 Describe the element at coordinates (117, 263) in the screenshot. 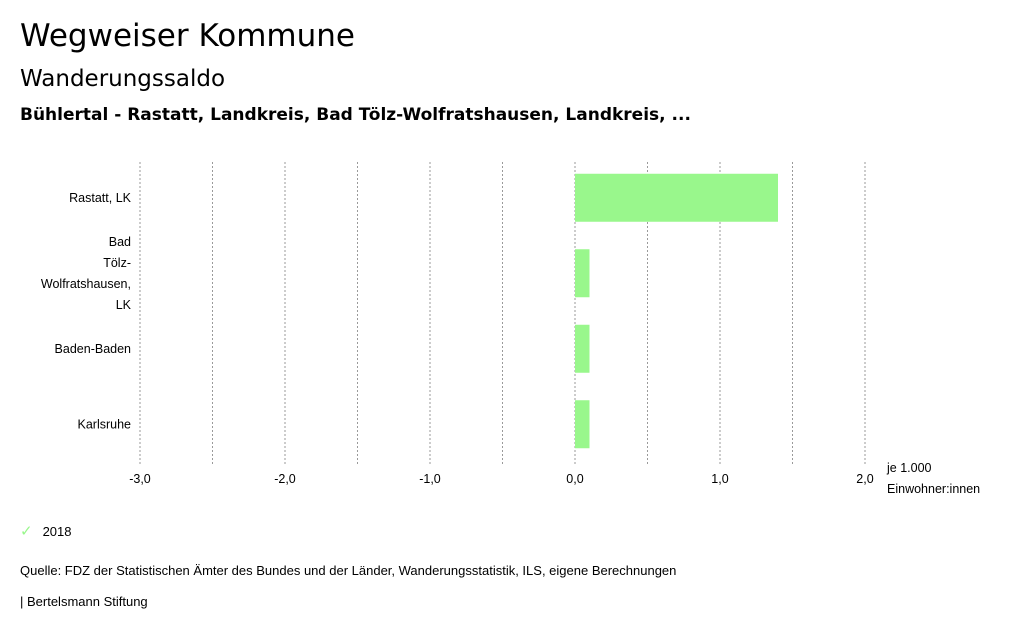

I see `y-category-label: Tölz-` at that location.